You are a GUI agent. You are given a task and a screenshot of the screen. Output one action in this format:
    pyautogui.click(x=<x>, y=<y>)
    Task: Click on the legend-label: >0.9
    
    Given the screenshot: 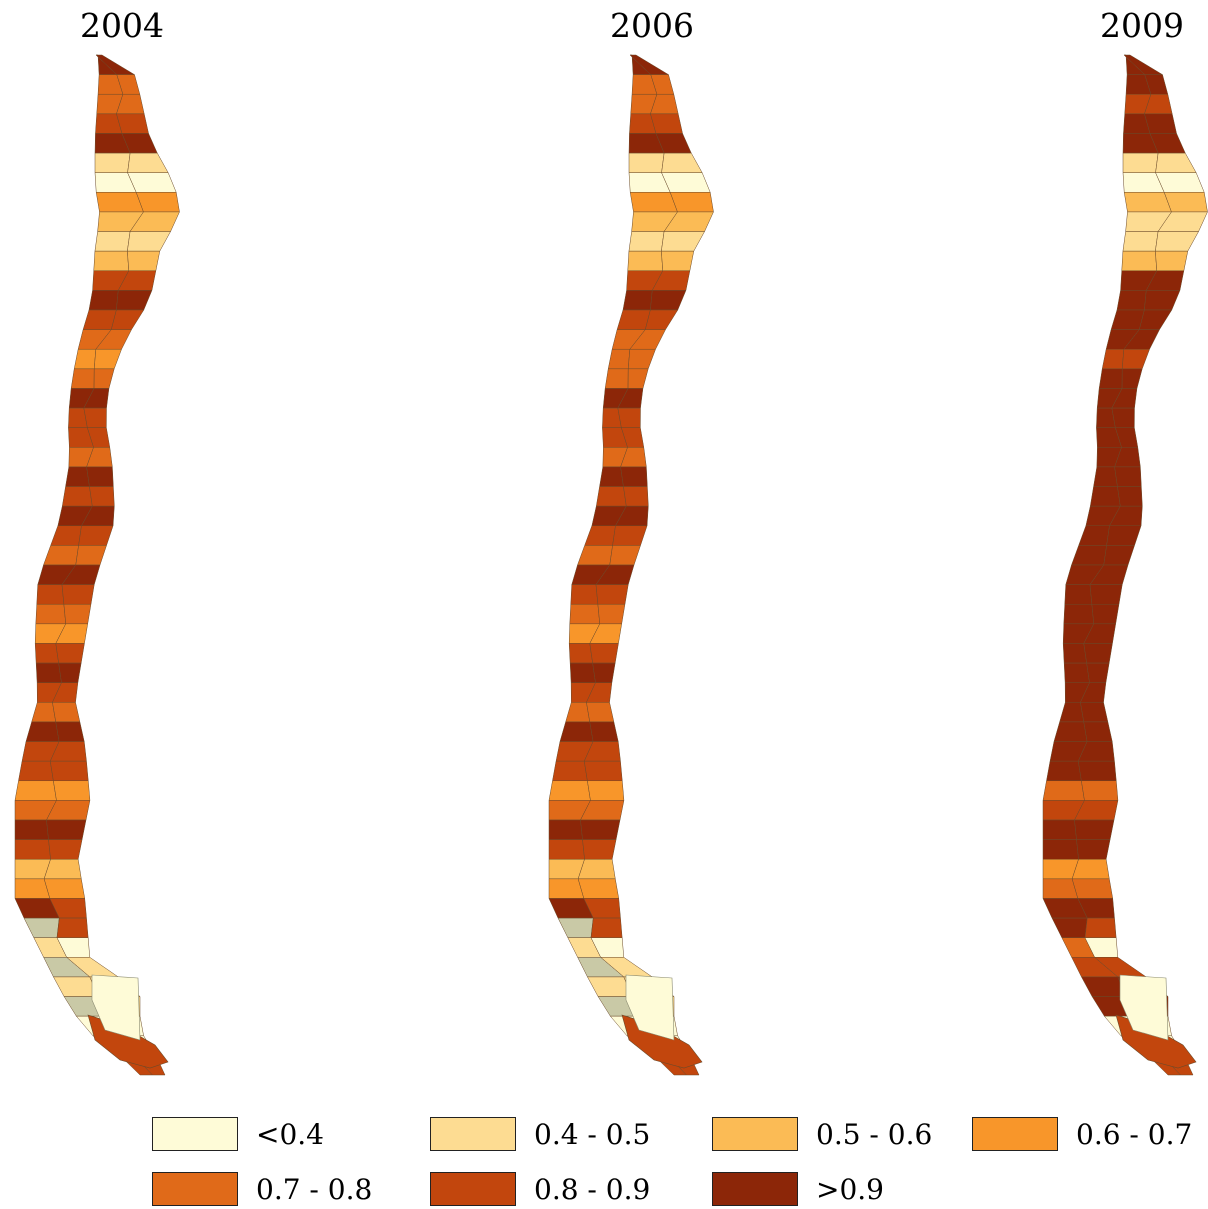 What is the action you would take?
    pyautogui.click(x=850, y=1189)
    